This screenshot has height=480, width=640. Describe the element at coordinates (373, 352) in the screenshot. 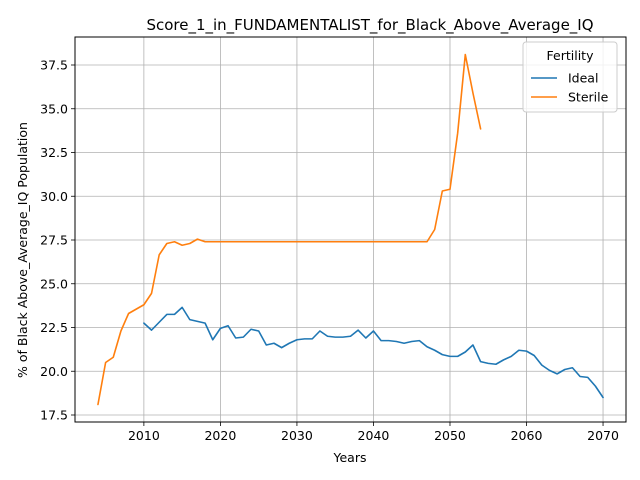

I see `series-line-ideal` at that location.